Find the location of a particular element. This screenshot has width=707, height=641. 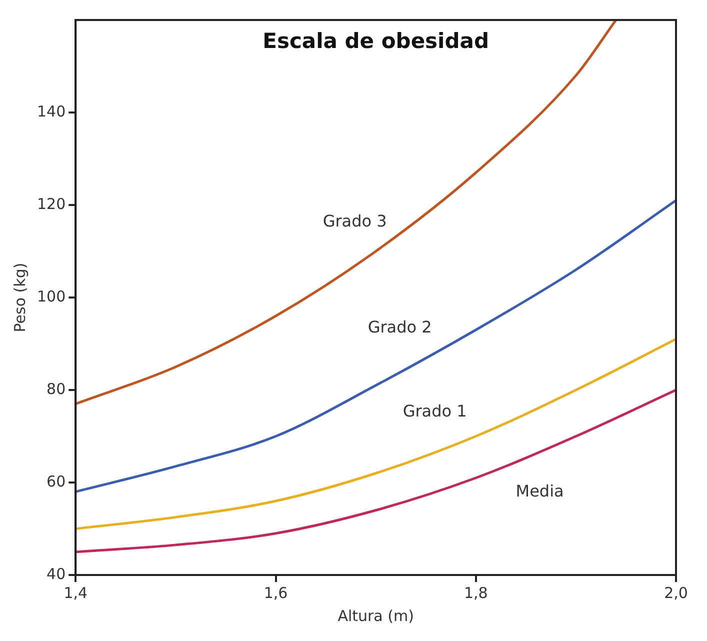

x-tick-label: 1,6 is located at coordinates (276, 593).